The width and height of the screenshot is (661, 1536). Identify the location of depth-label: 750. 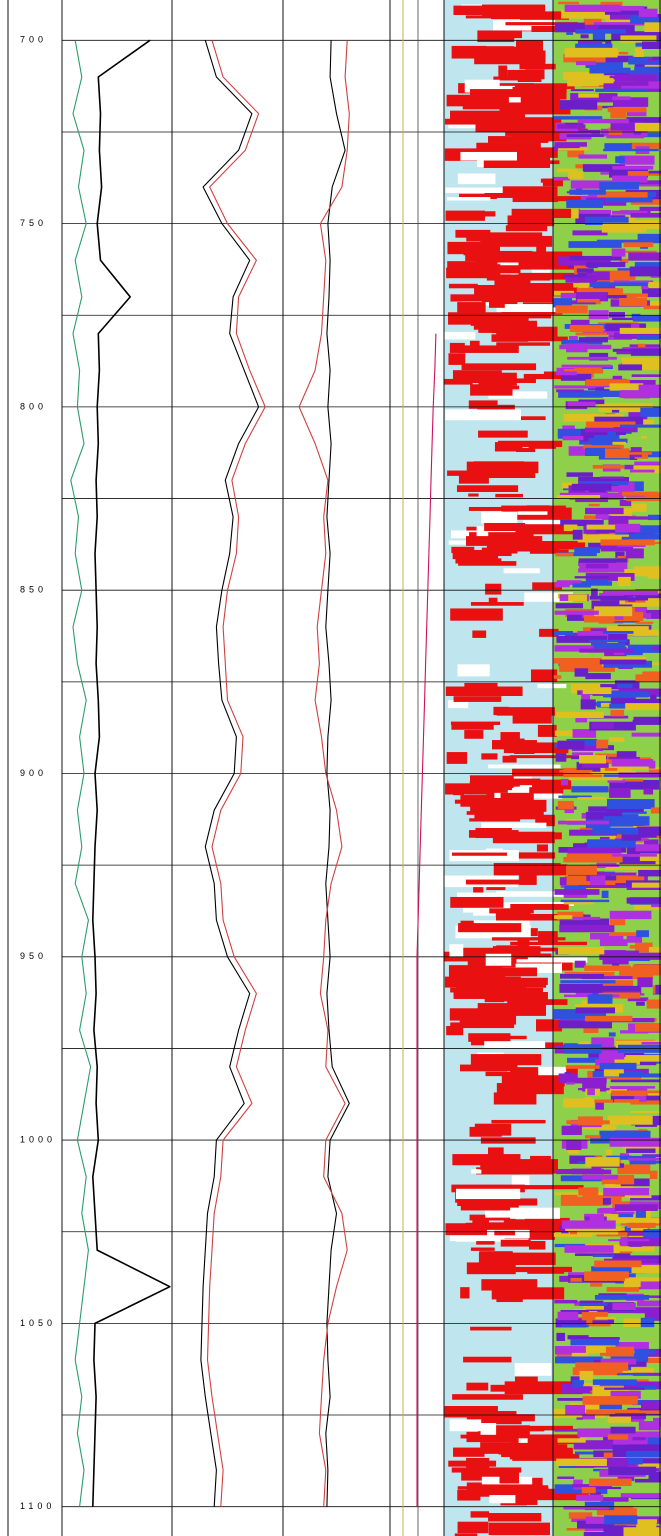
(33, 223).